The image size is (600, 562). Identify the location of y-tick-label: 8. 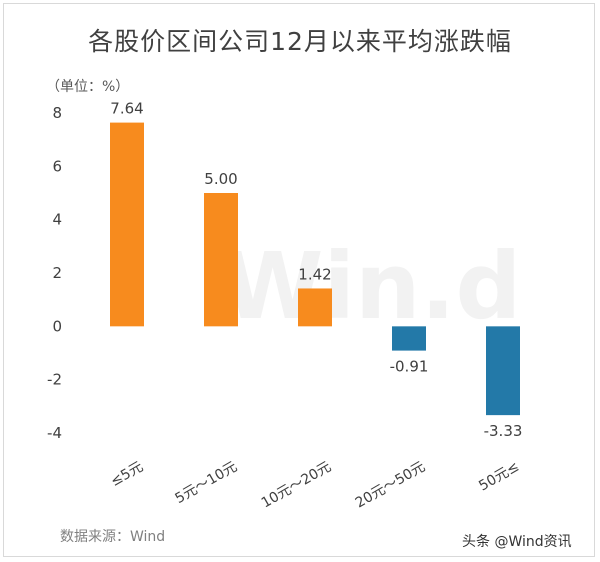
(57, 113).